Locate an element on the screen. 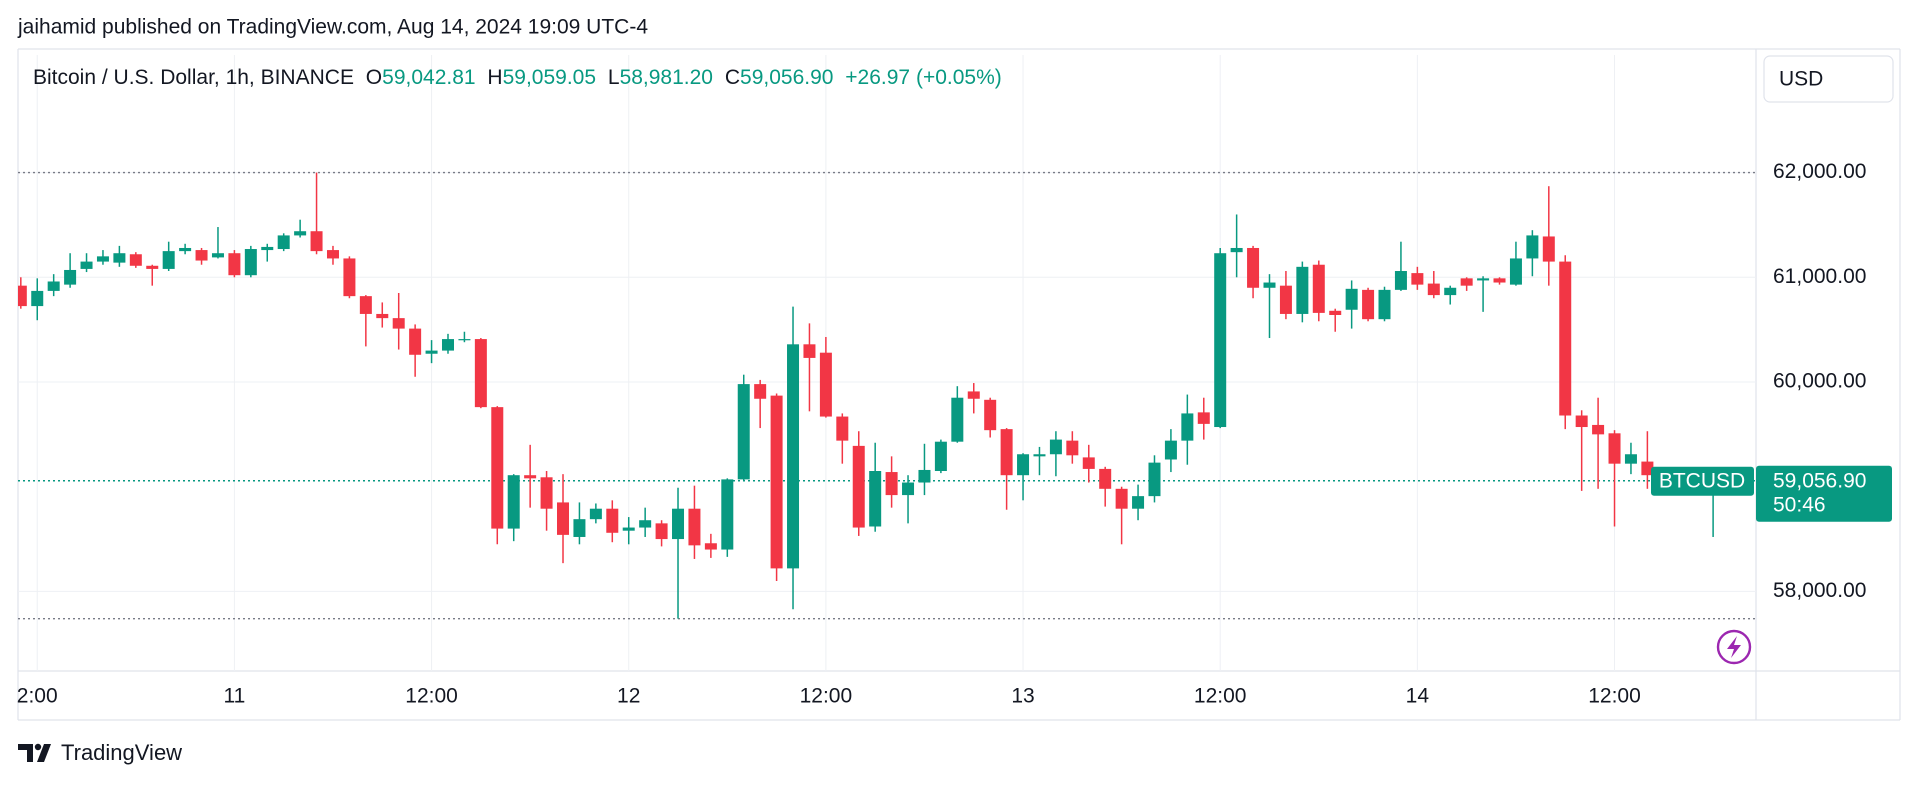 This screenshot has width=1920, height=785. y-tick-label: 61,000.00 is located at coordinates (1819, 276).